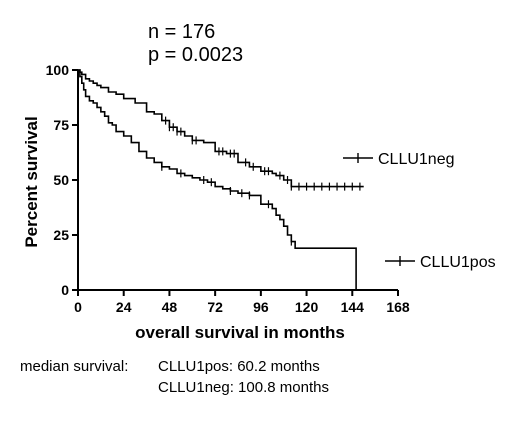 This screenshot has width=520, height=437. I want to click on survival-curve-cllu1neg, so click(221, 128).